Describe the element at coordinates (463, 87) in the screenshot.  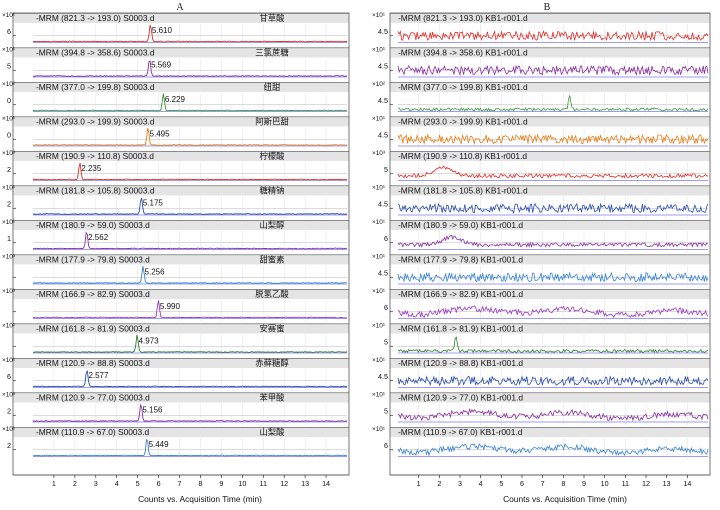
I see `trace-header: -MRM (377.0 -> 199.8) KB1-r001.d` at that location.